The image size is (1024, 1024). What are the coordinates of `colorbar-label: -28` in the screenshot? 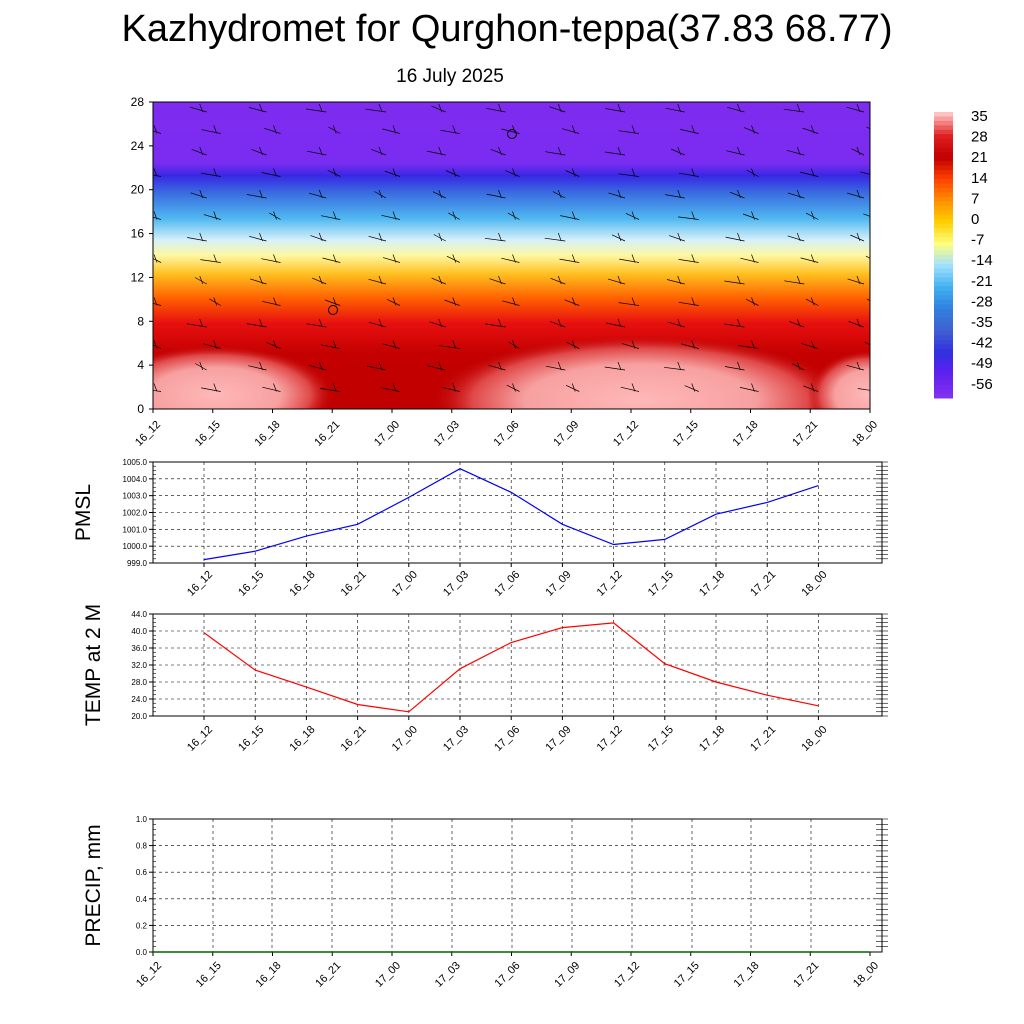 It's located at (982, 301).